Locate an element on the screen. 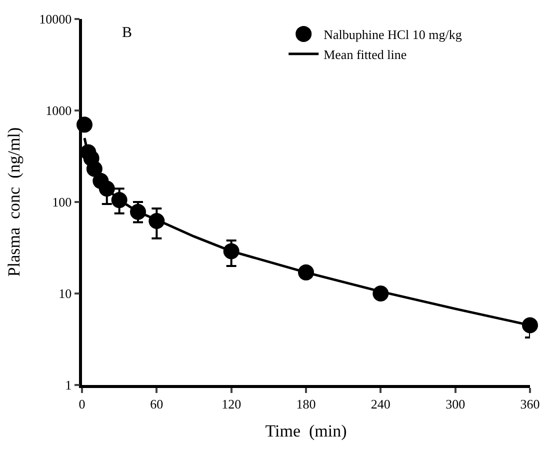 The height and width of the screenshot is (450, 552). point is located at coordinates (530, 325).